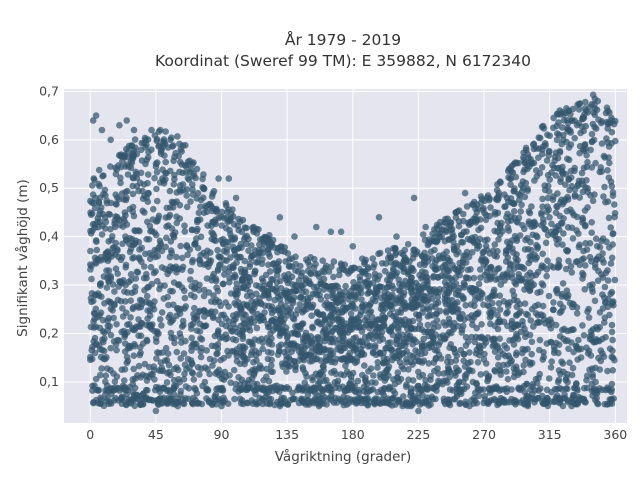  What do you see at coordinates (484, 434) in the screenshot?
I see `x-tick-label: 270` at bounding box center [484, 434].